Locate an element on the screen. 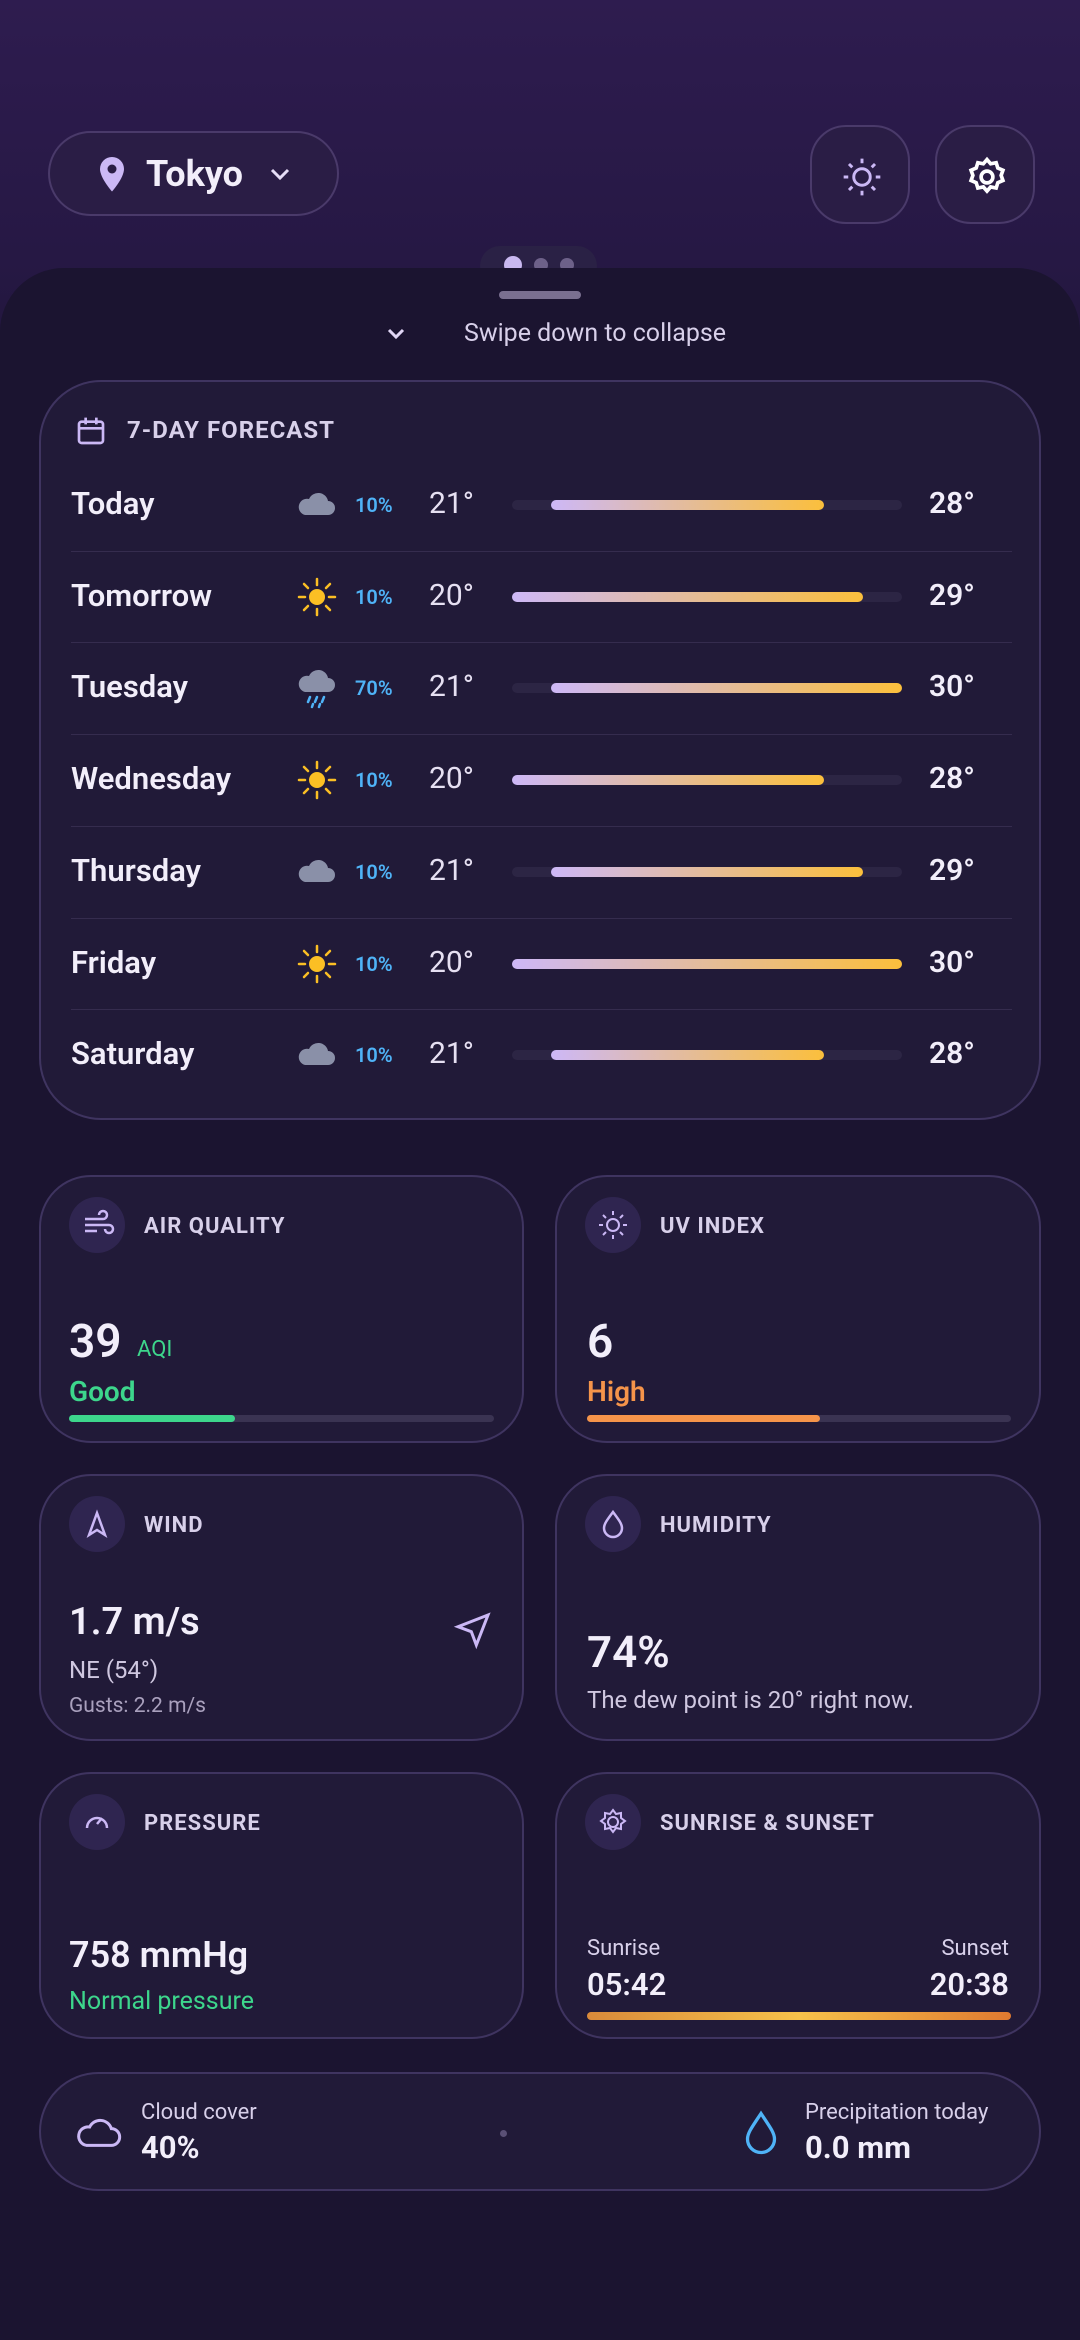  day-name: Tuesday is located at coordinates (130, 687).